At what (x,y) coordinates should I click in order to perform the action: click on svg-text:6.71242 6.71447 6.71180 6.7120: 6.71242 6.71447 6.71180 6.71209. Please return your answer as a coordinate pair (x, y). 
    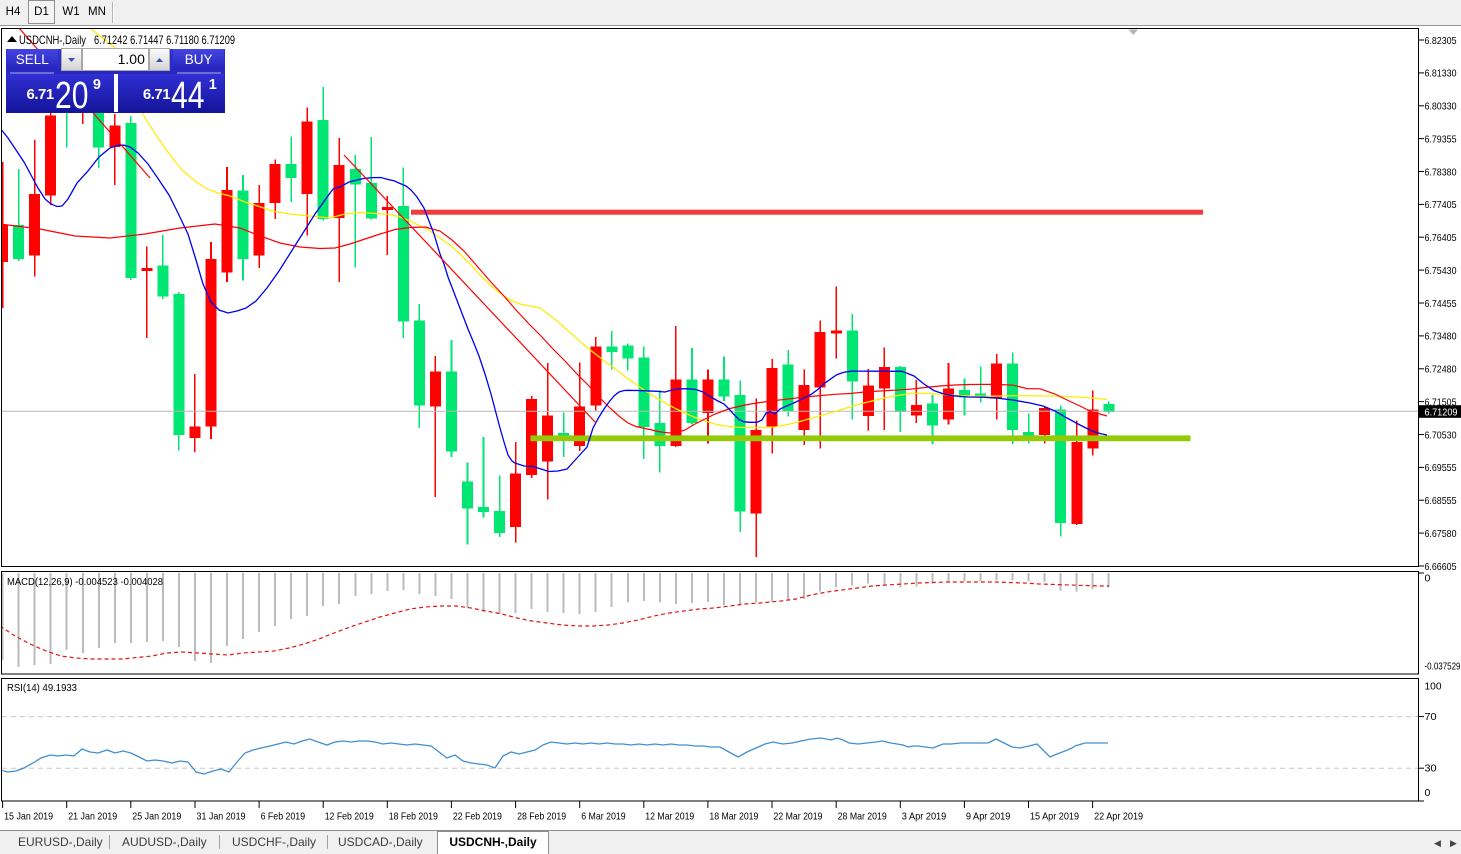
    Looking at the image, I should click on (164, 40).